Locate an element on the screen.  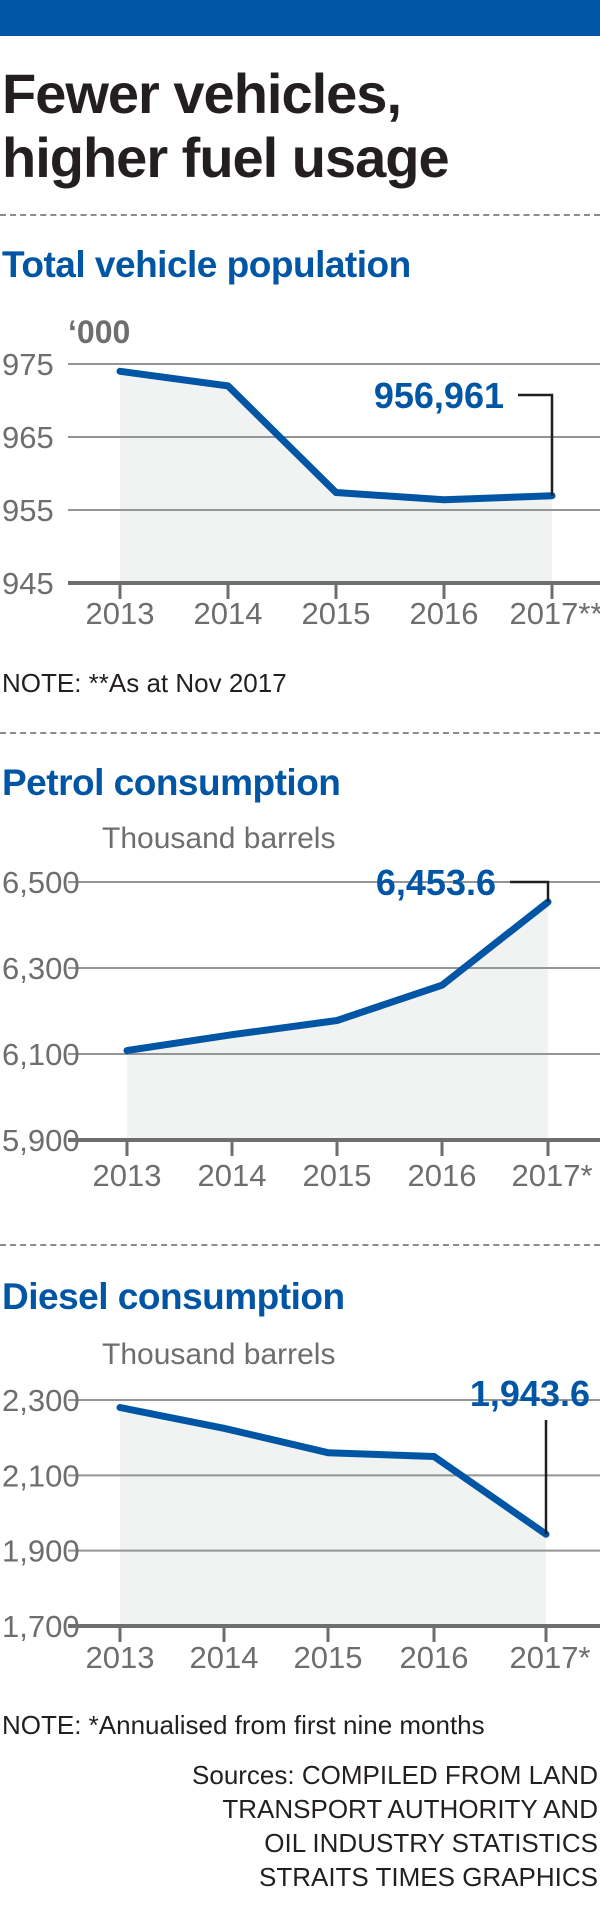
callout-value: 1,943.6 is located at coordinates (530, 1393).